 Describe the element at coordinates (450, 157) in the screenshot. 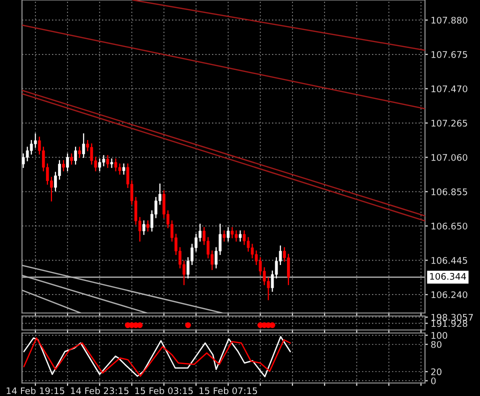

I see `y-tick-label: 107.060` at that location.